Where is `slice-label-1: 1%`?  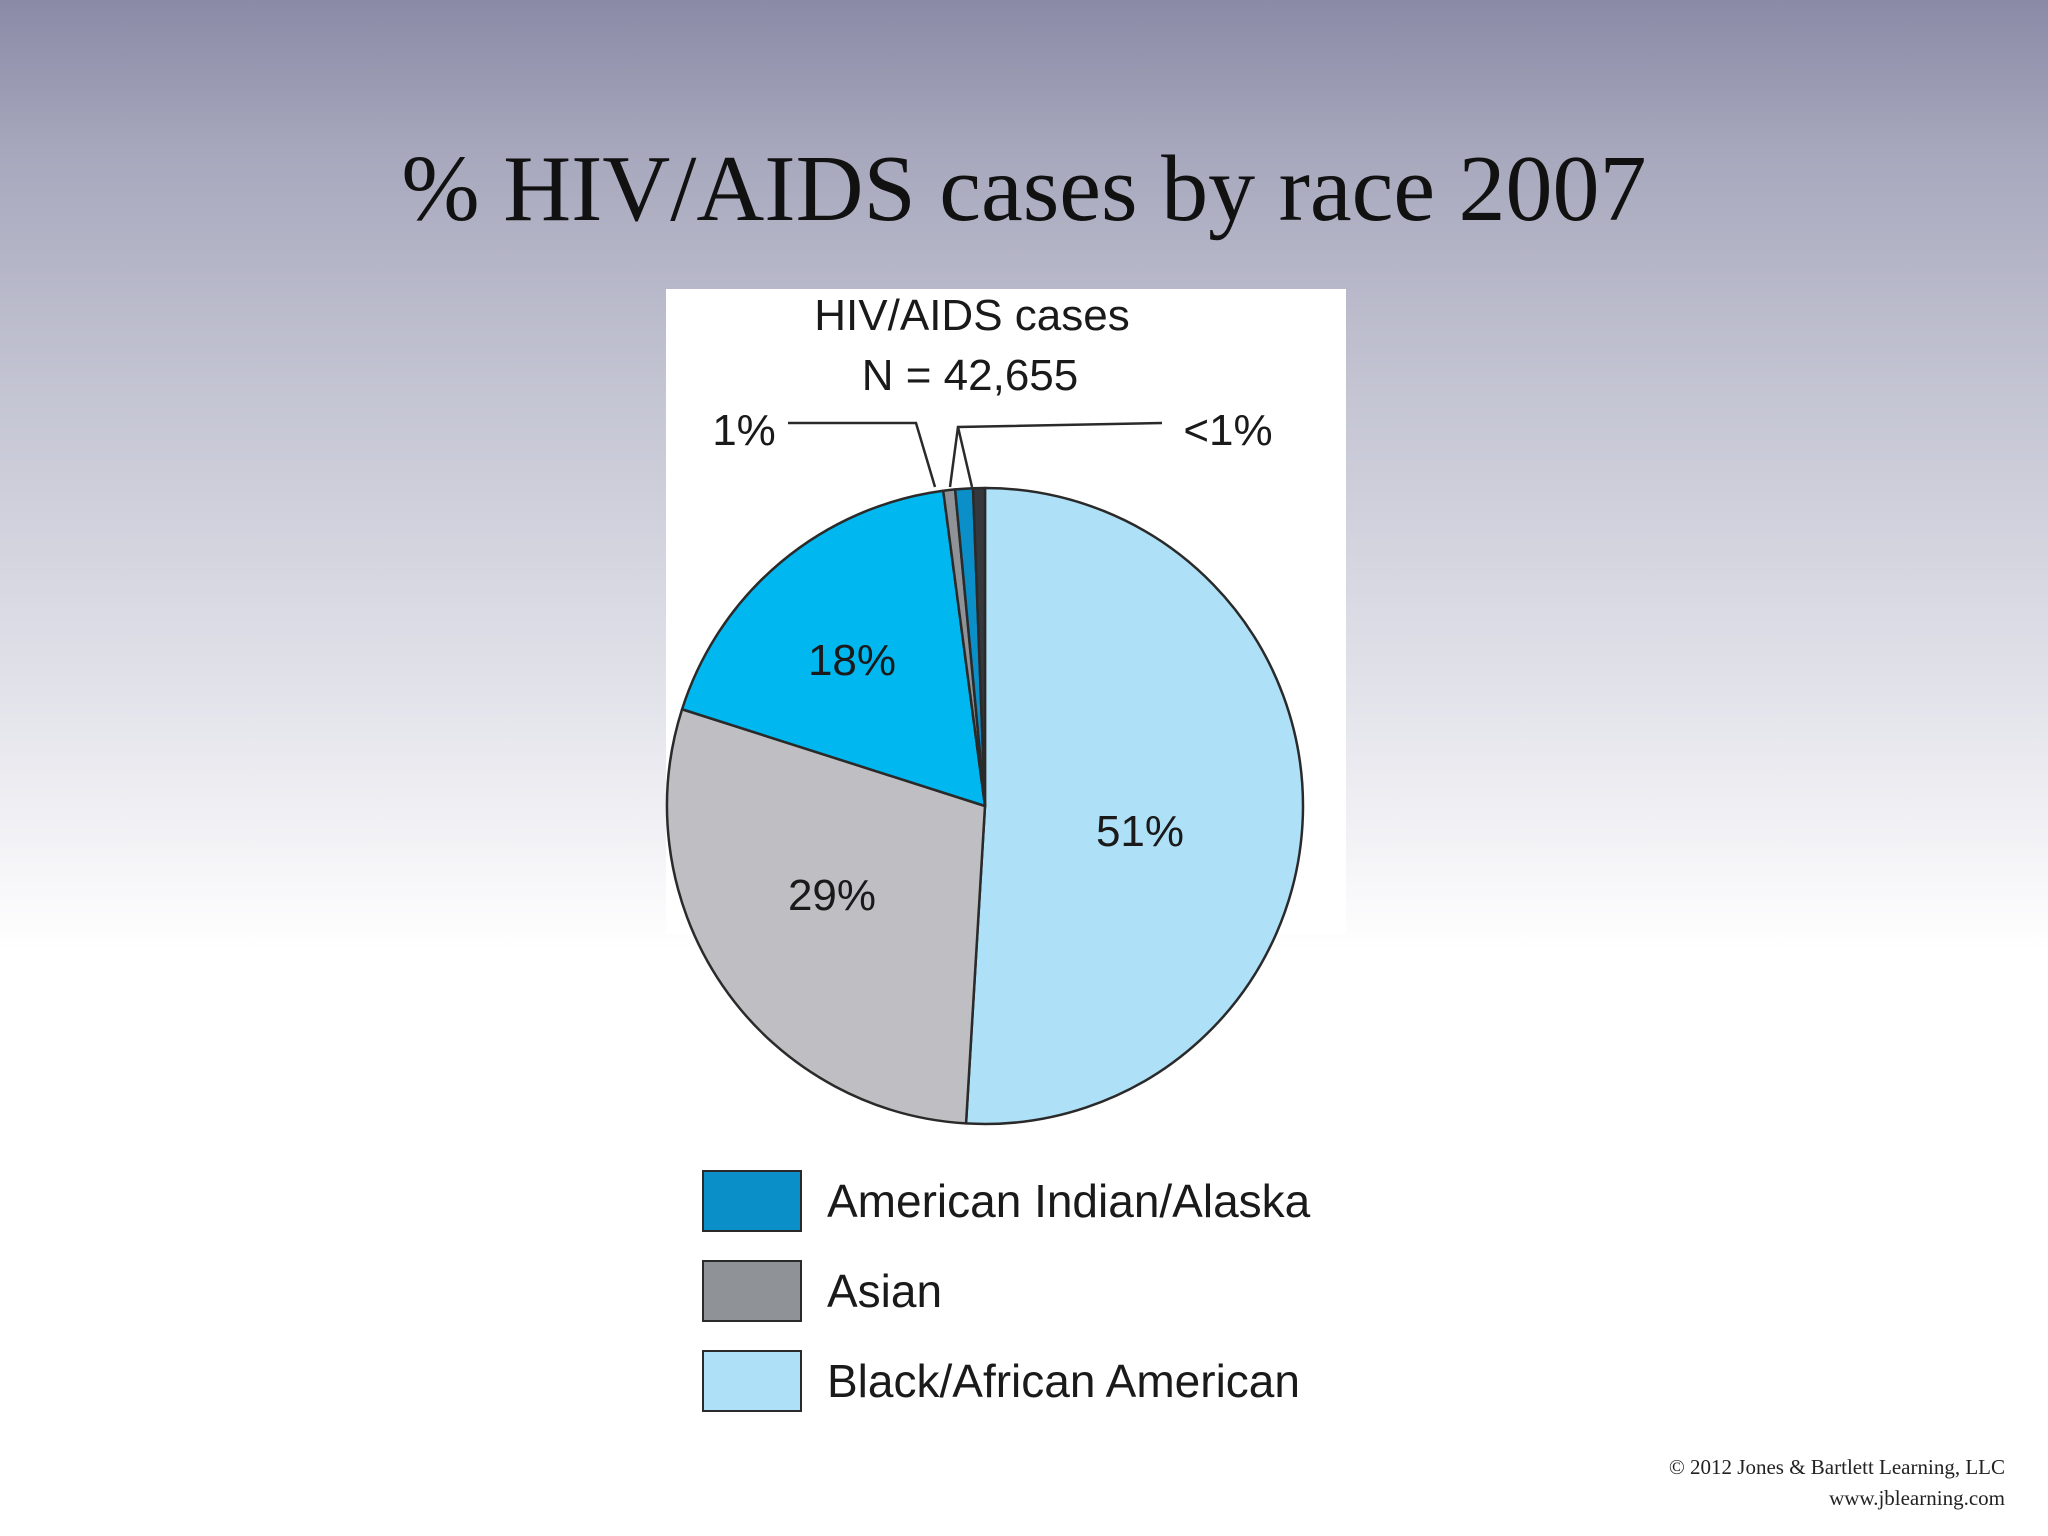
slice-label-1: 1% is located at coordinates (744, 430).